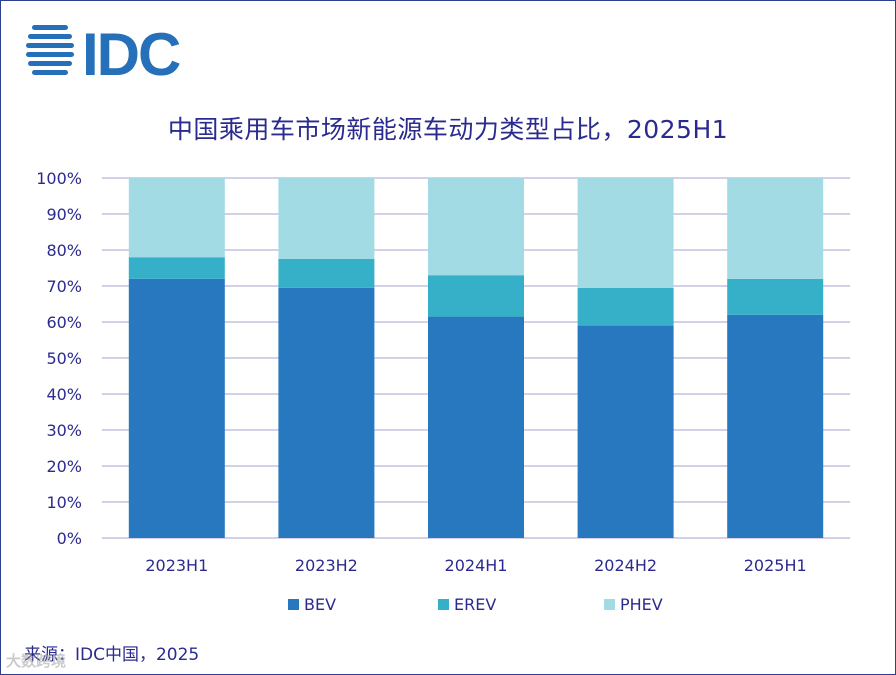 Image resolution: width=896 pixels, height=675 pixels. What do you see at coordinates (59, 178) in the screenshot?
I see `y-tick-label: 100%` at bounding box center [59, 178].